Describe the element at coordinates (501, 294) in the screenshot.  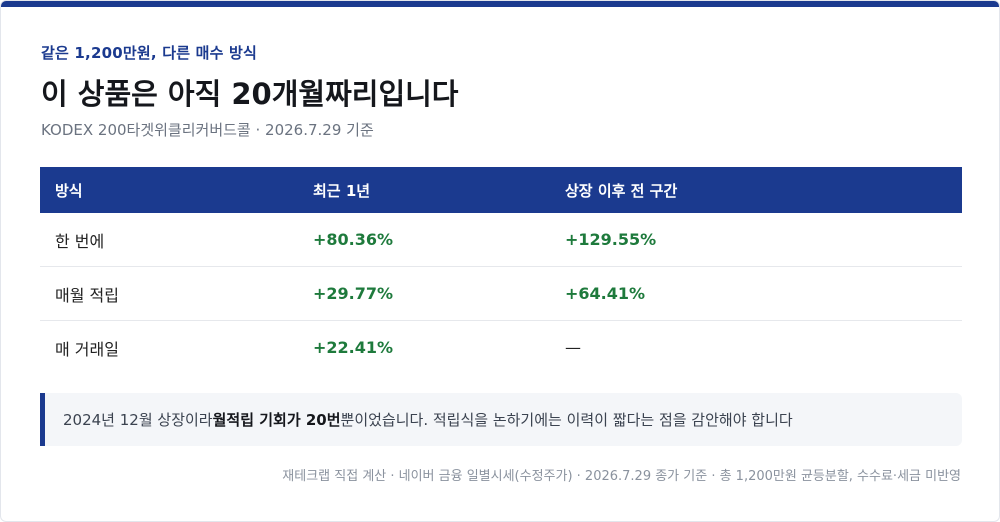
I see `table-row: 매월 적립 +29.77% +64.41%` at that location.